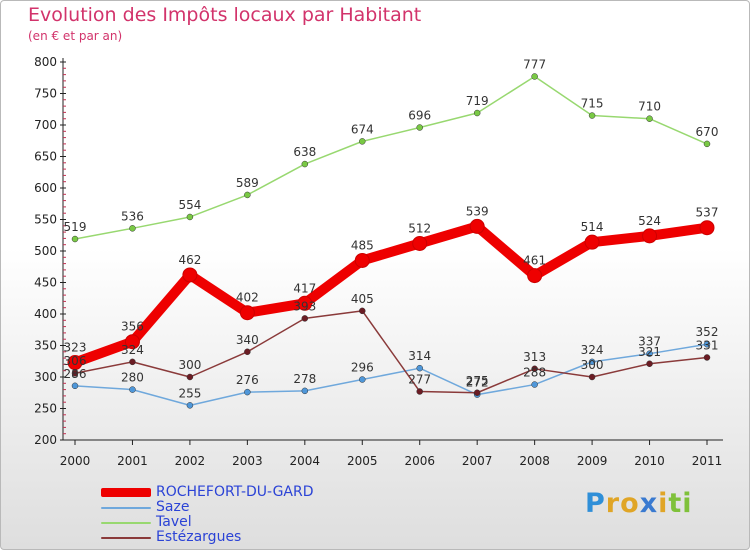 This screenshot has width=750, height=550. What do you see at coordinates (247, 461) in the screenshot?
I see `x-tick-label: 2003` at bounding box center [247, 461].